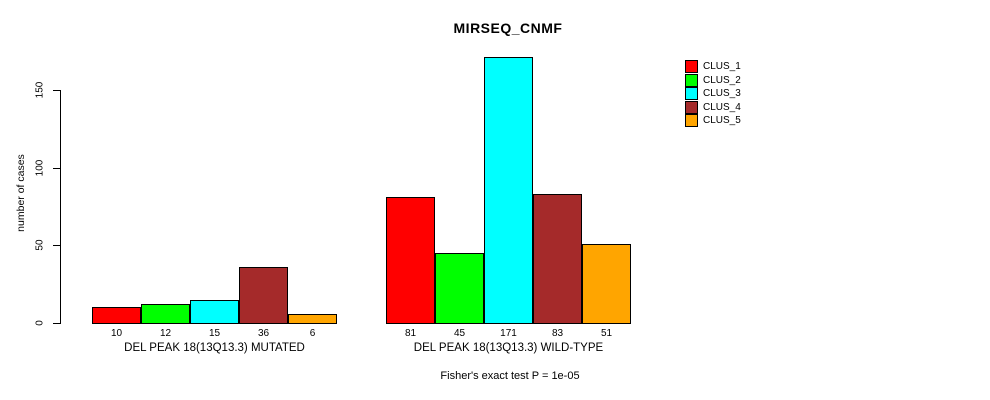 This screenshot has width=990, height=400. What do you see at coordinates (165, 333) in the screenshot?
I see `bar-value-label: 12` at bounding box center [165, 333].